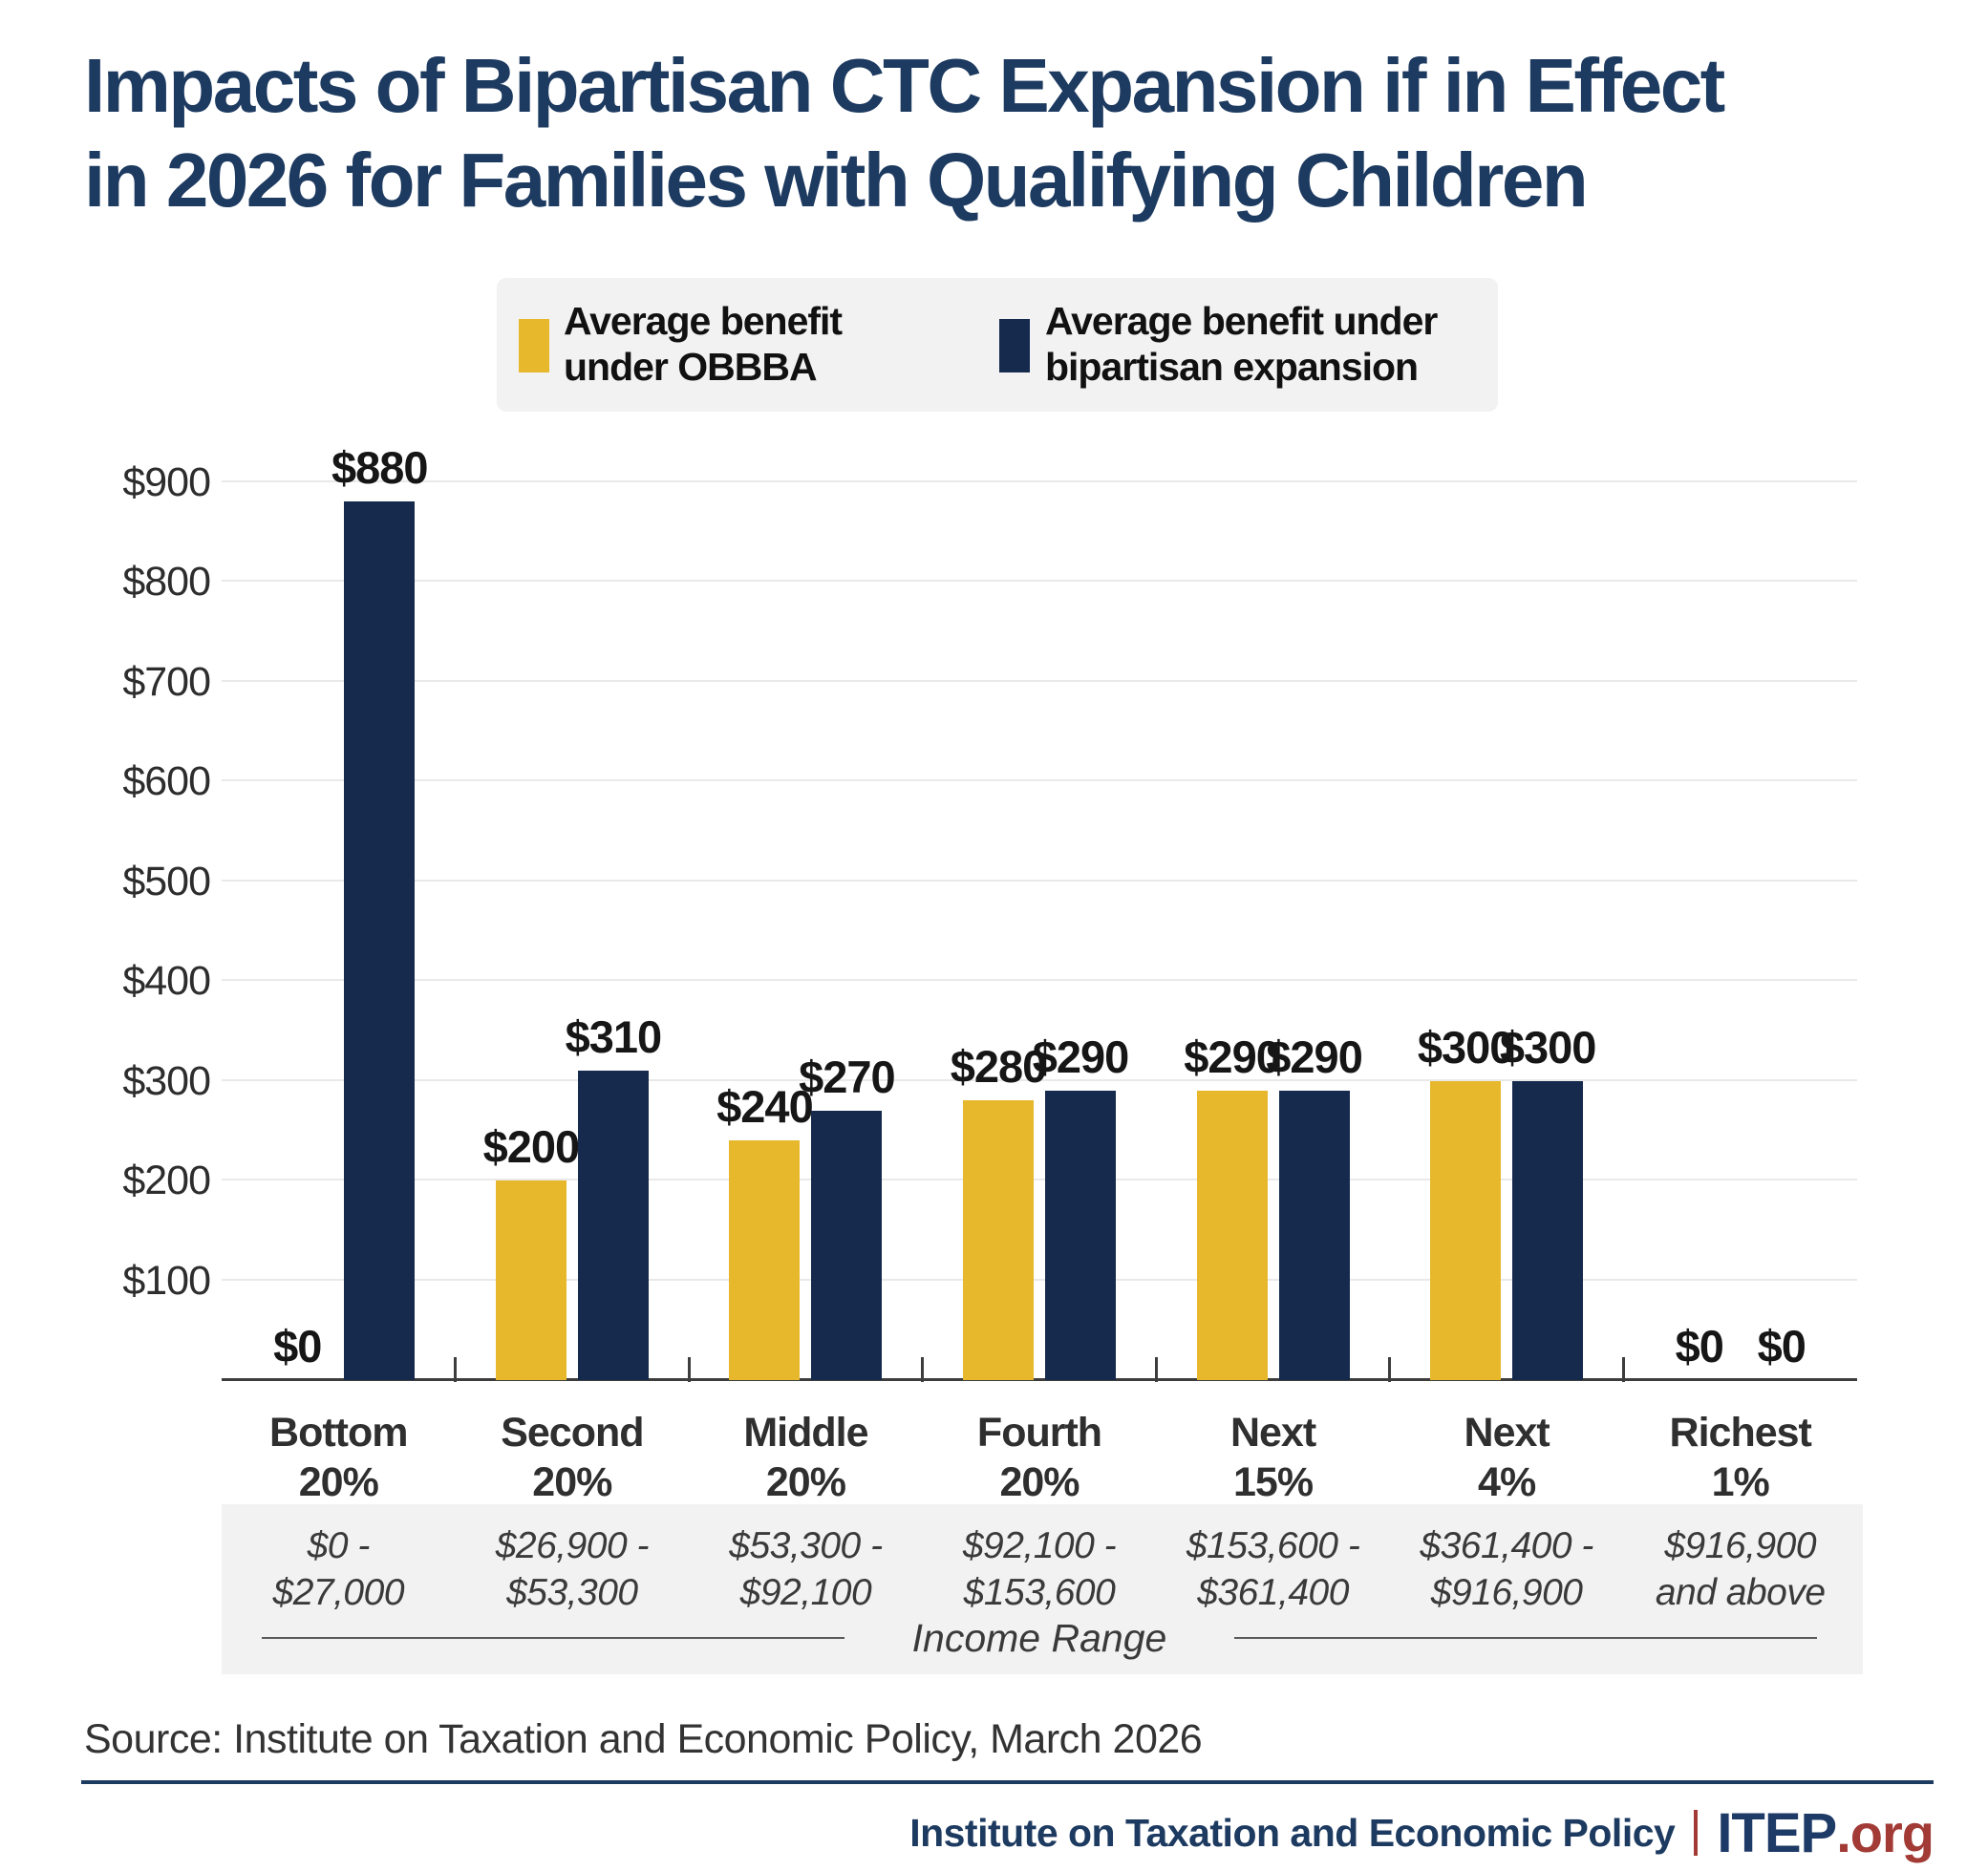  Describe the element at coordinates (805, 1433) in the screenshot. I see `category-label-line1: Middle` at that location.